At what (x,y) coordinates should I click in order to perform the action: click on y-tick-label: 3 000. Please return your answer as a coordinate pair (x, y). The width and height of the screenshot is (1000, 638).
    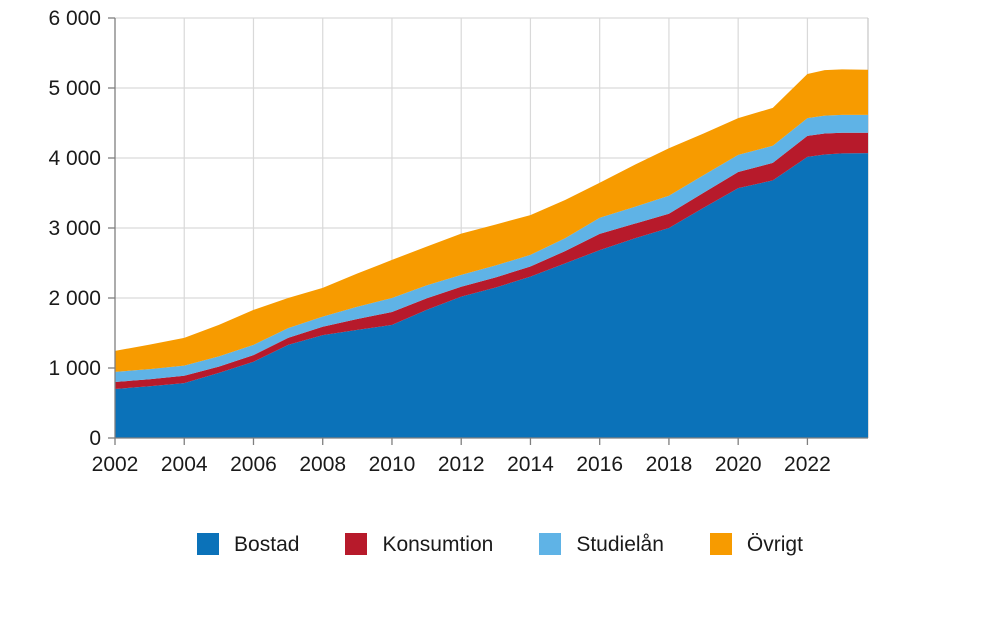
    Looking at the image, I should click on (74, 228).